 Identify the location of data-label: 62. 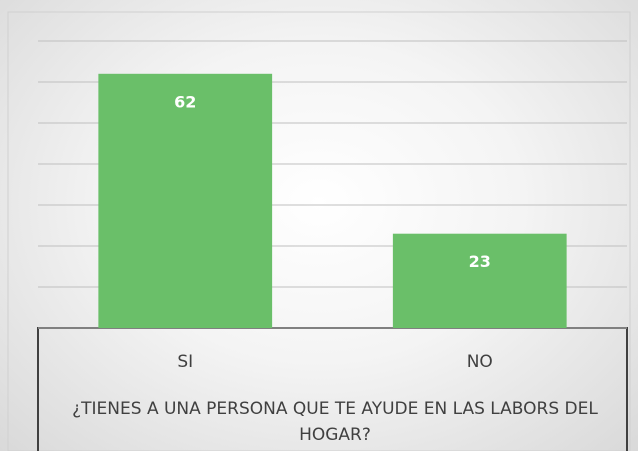
(185, 101).